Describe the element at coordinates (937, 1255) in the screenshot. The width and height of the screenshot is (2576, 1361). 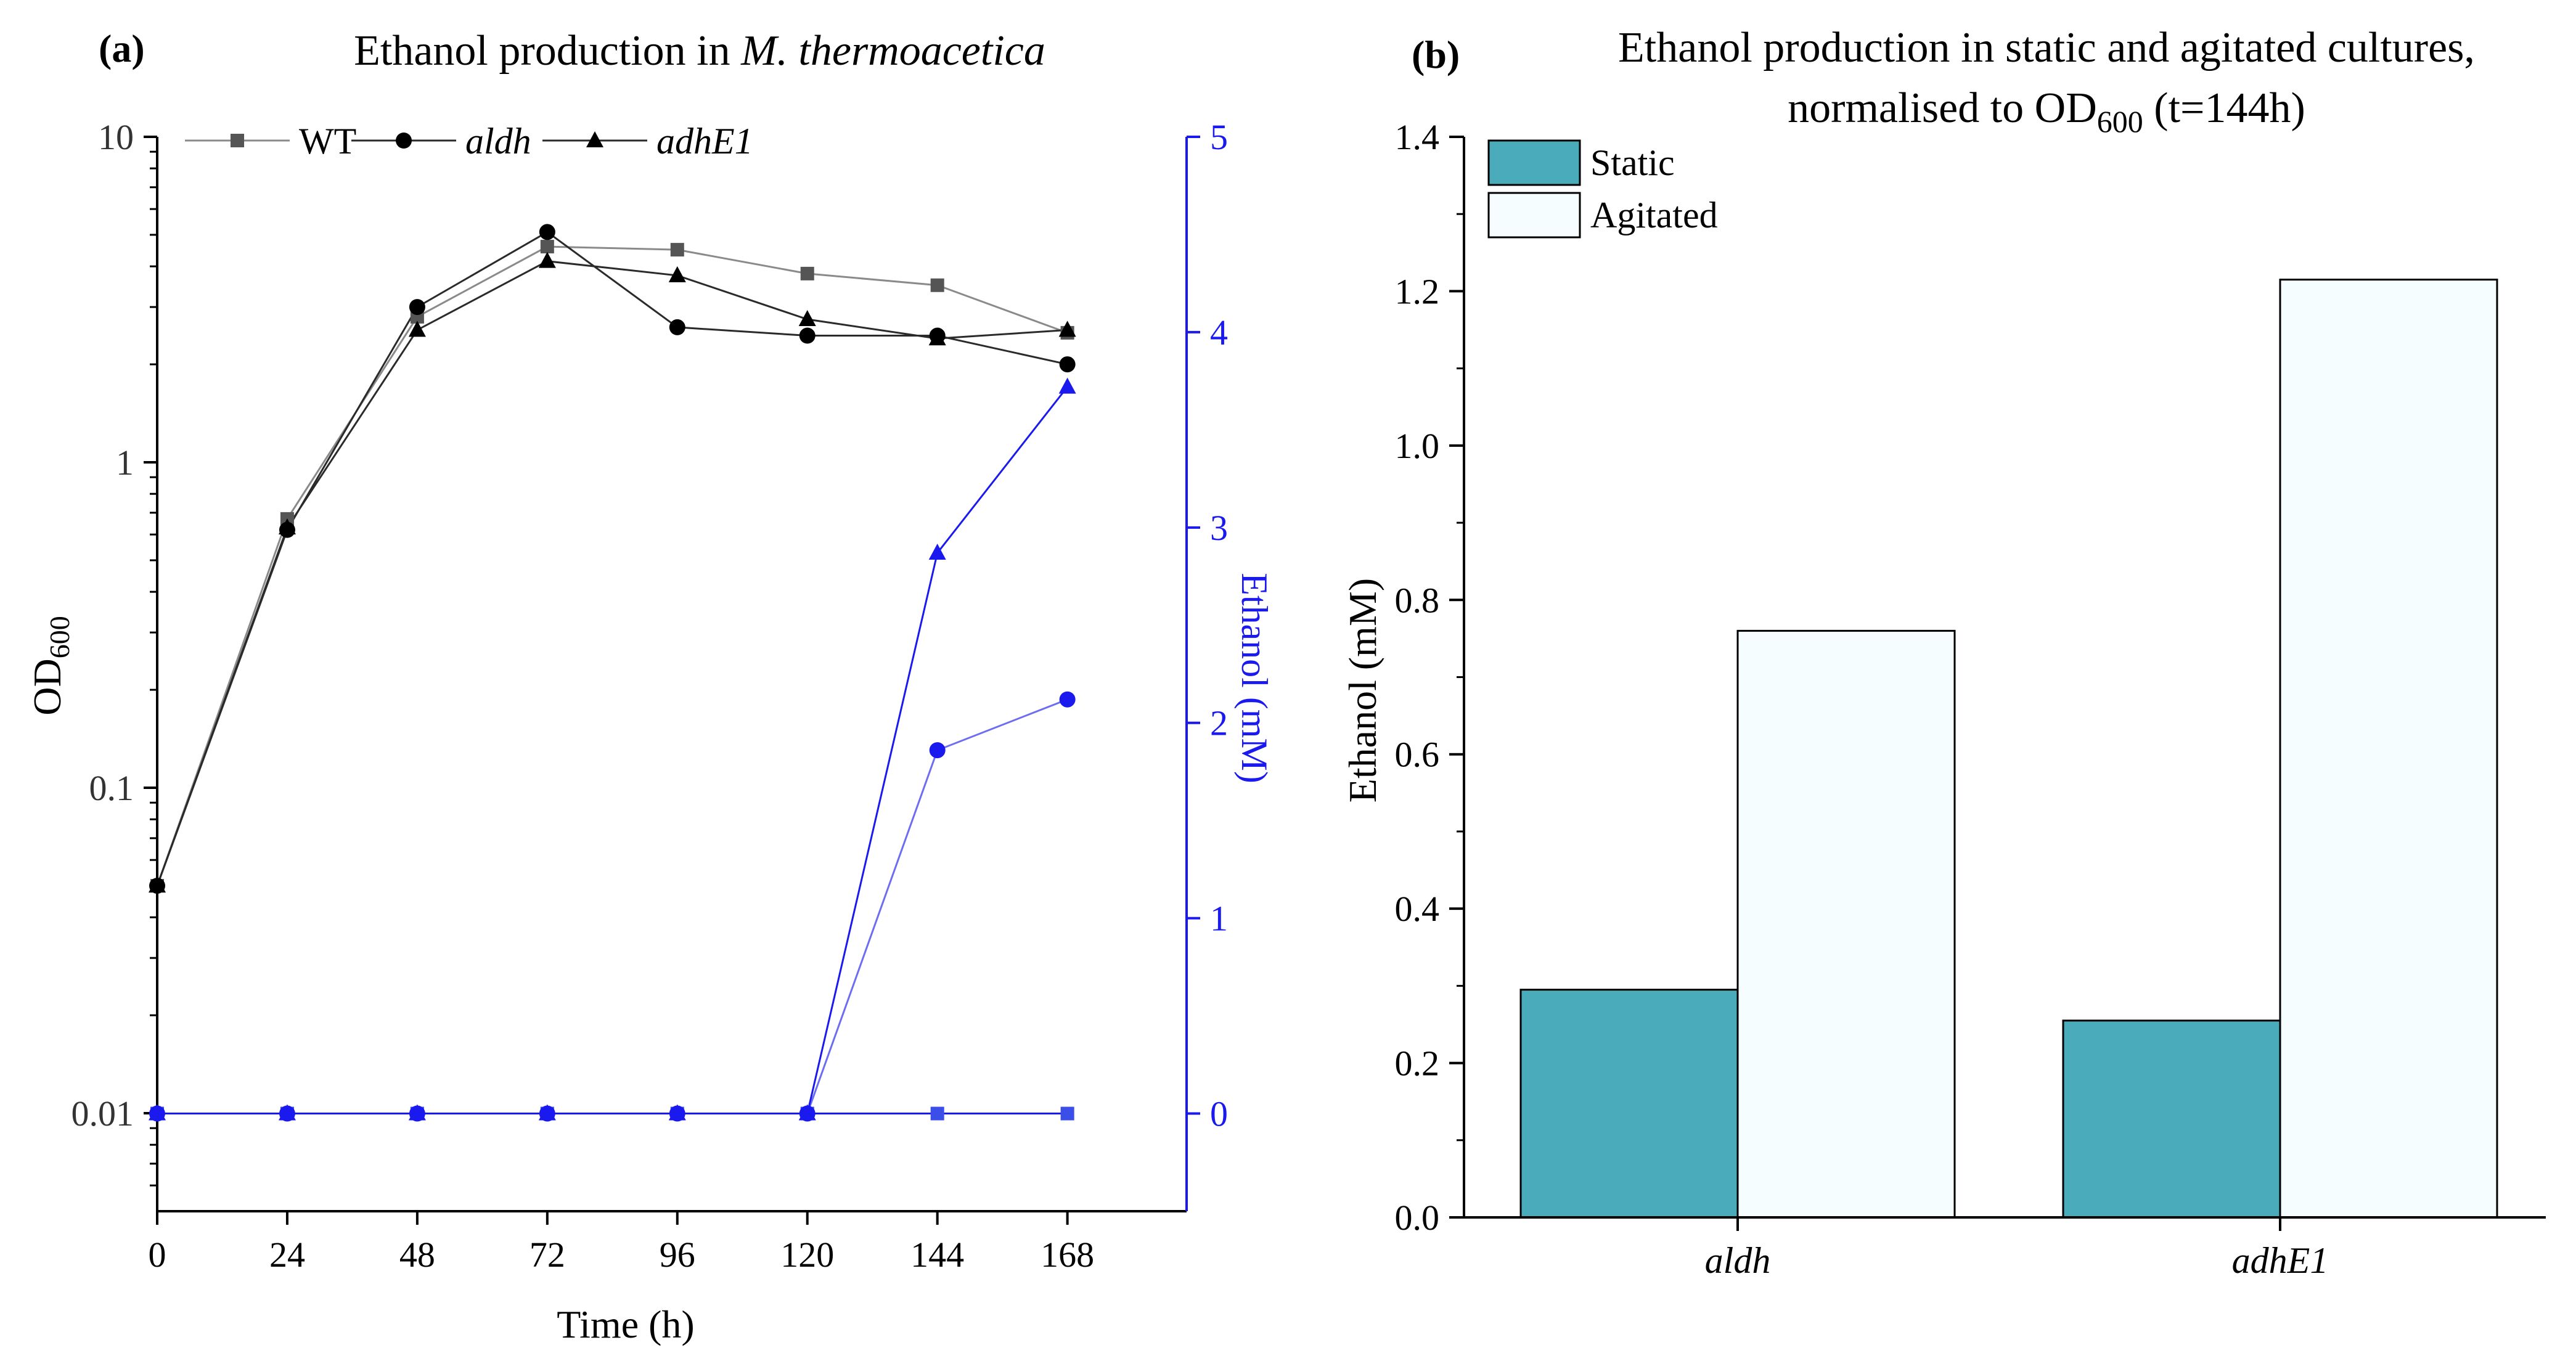
I see `panel-a-x-tick-label: 144` at that location.